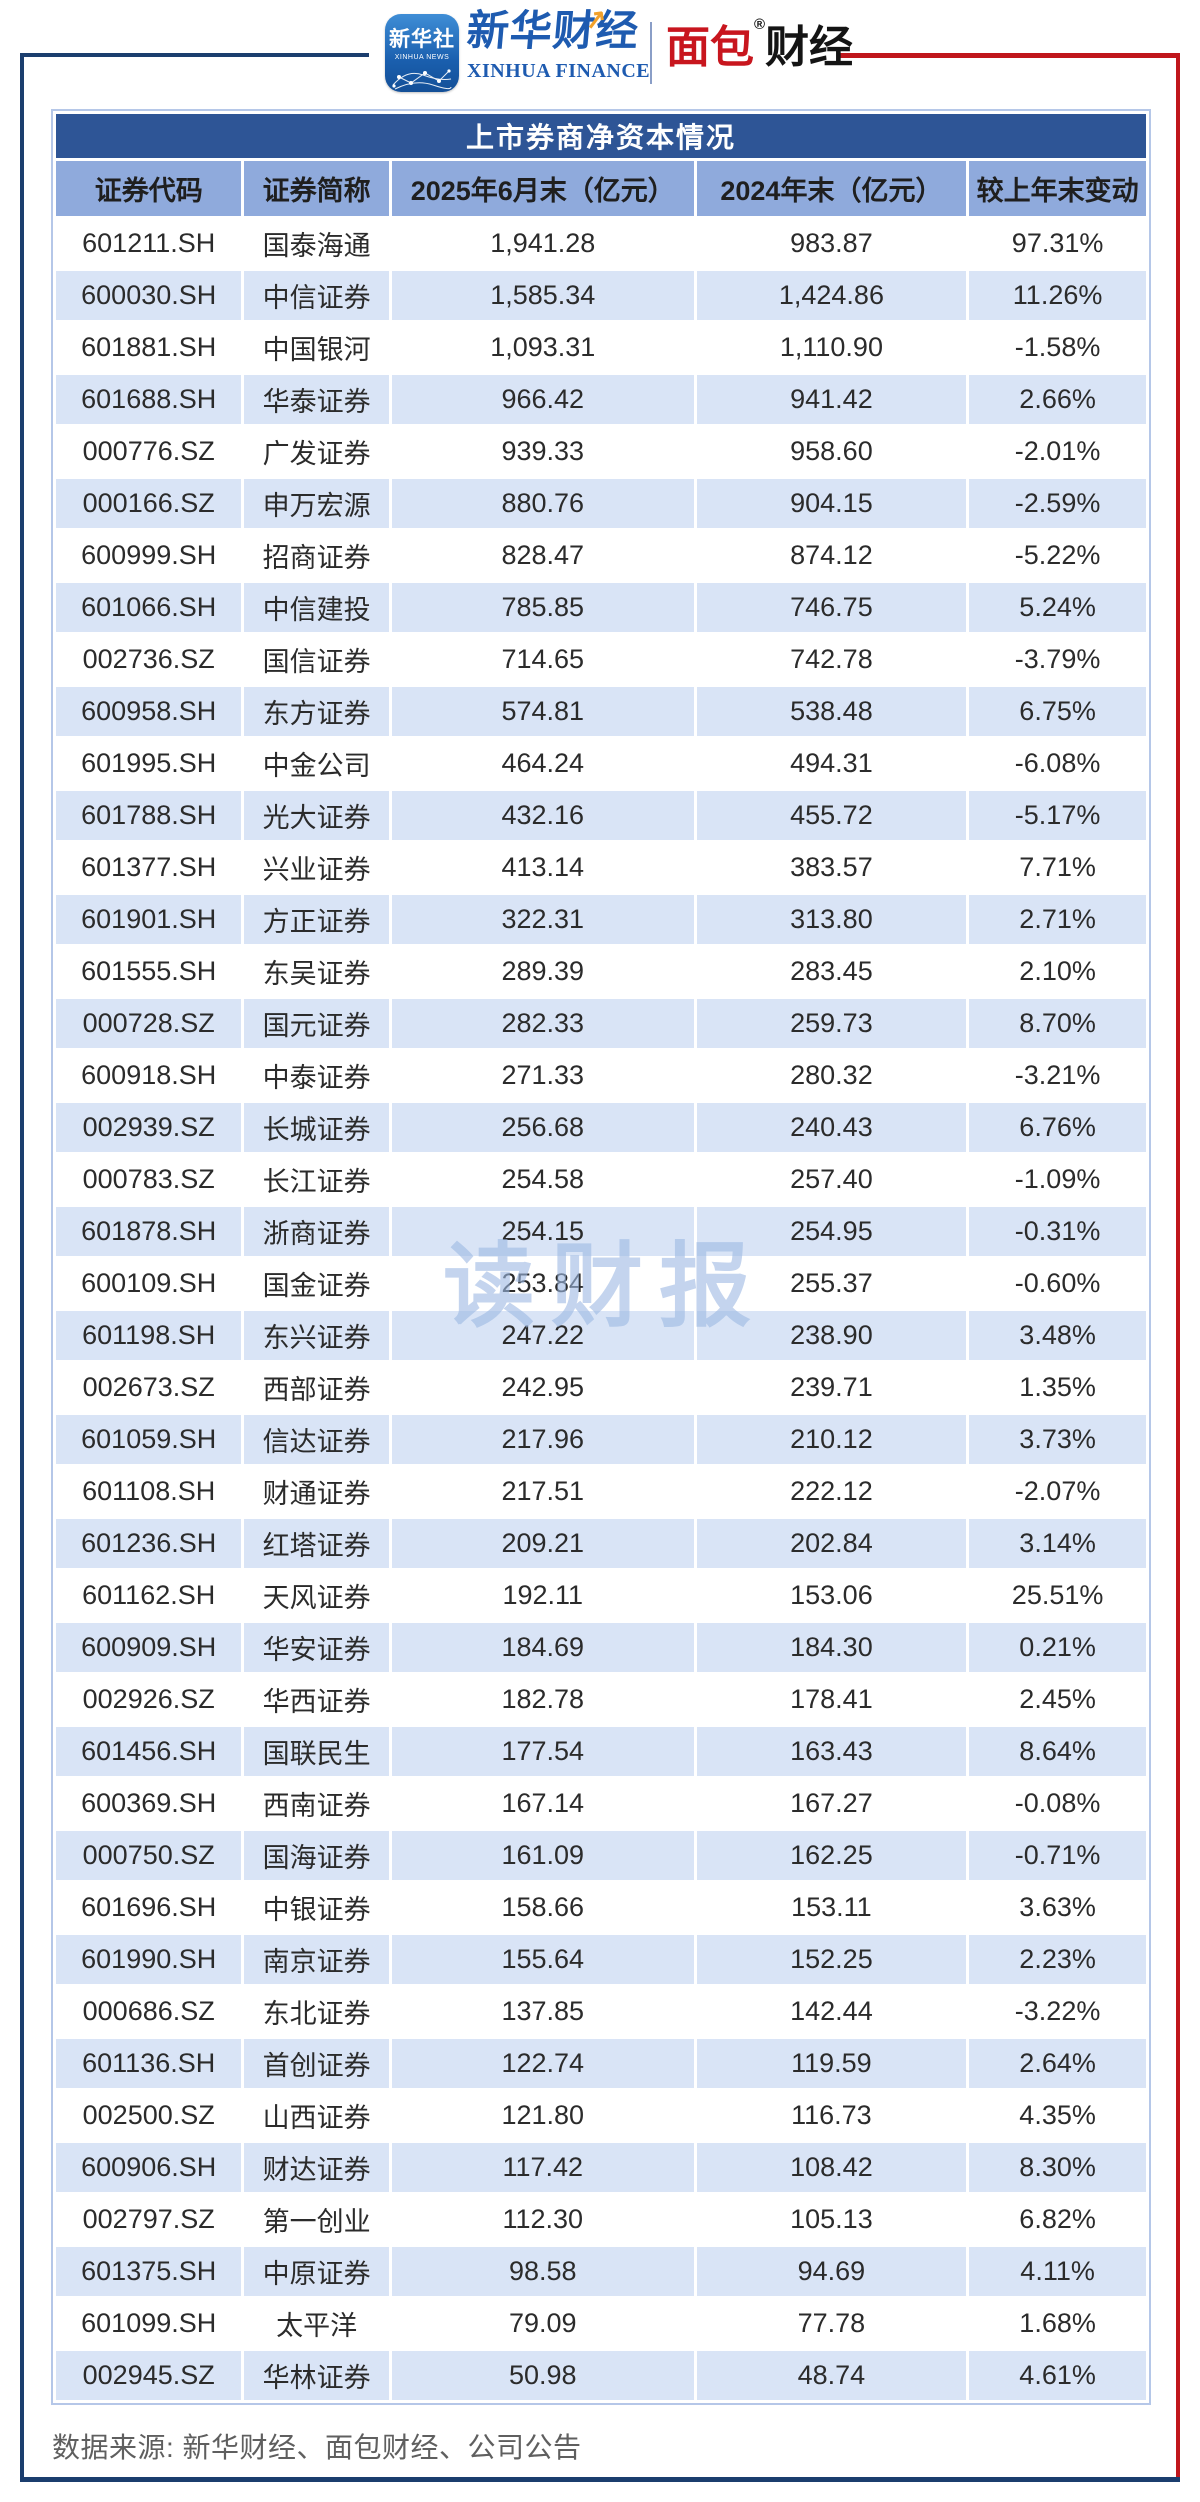 This screenshot has width=1200, height=2502. I want to click on cell-security-code: 601995.SH, so click(149, 763).